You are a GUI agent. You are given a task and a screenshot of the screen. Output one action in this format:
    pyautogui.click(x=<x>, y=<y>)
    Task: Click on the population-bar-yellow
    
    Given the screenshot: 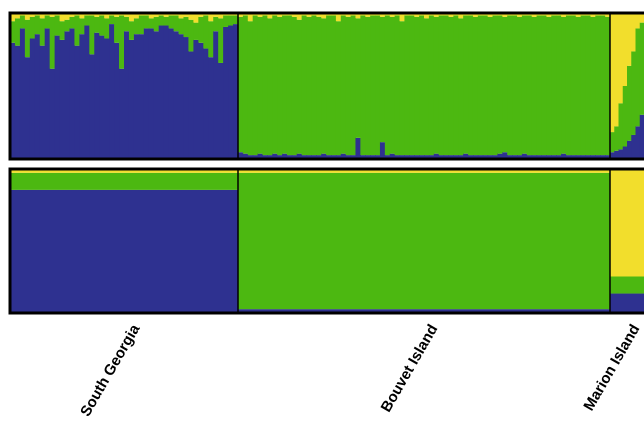 What is the action you would take?
    pyautogui.click(x=627, y=223)
    